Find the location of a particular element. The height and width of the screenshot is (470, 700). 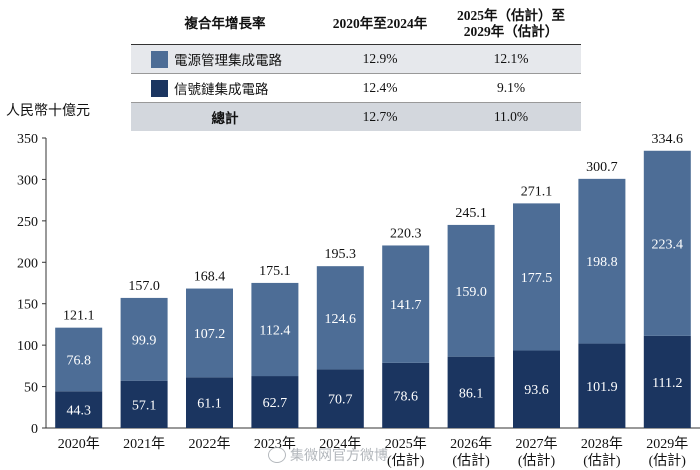

data-label-power-management: 99.9 is located at coordinates (144, 340).